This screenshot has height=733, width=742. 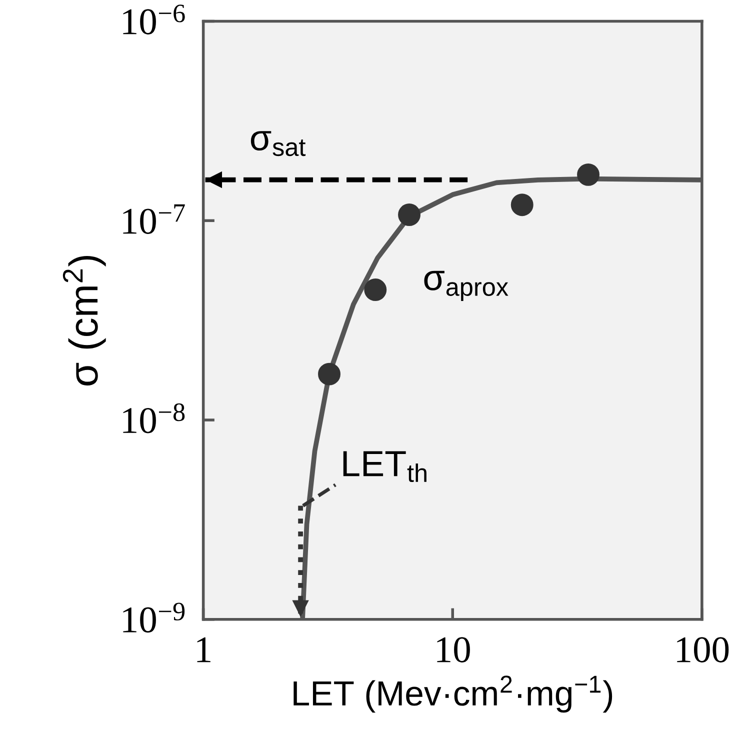 What do you see at coordinates (384, 466) in the screenshot?
I see `annotation: LET$_{th}$` at bounding box center [384, 466].